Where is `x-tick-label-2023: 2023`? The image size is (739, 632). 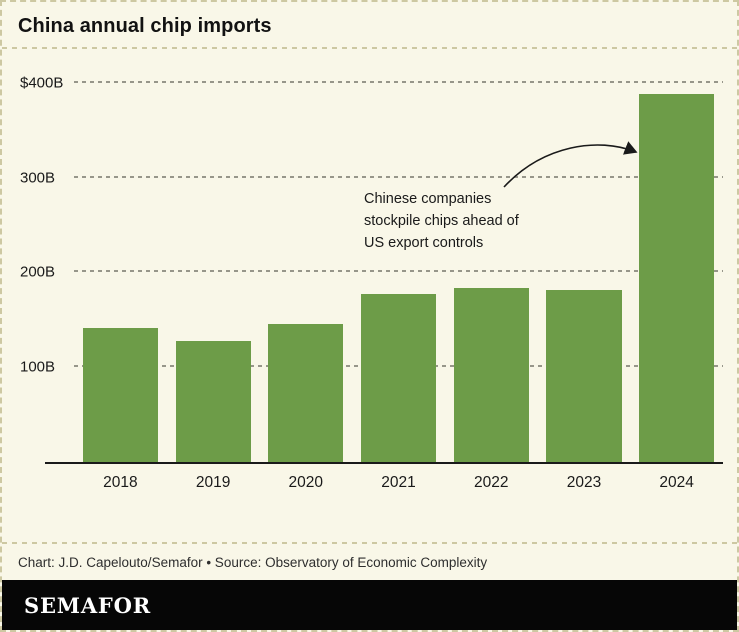
x-tick-label-2023: 2023 is located at coordinates (584, 482).